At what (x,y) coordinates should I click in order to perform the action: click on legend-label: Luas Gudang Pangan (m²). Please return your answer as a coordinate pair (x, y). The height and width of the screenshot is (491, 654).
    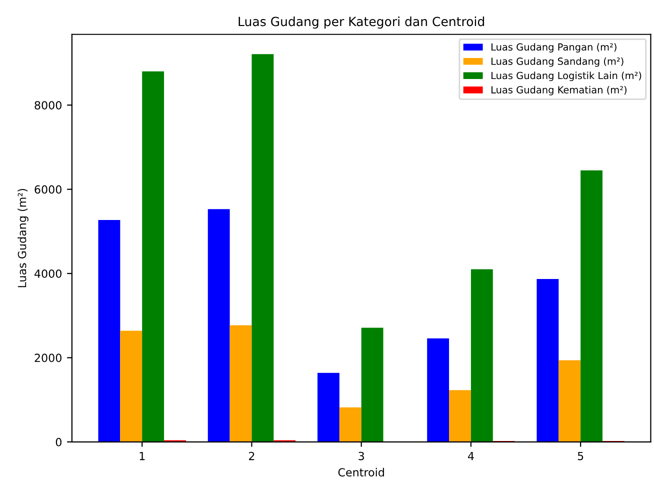
    Looking at the image, I should click on (554, 48).